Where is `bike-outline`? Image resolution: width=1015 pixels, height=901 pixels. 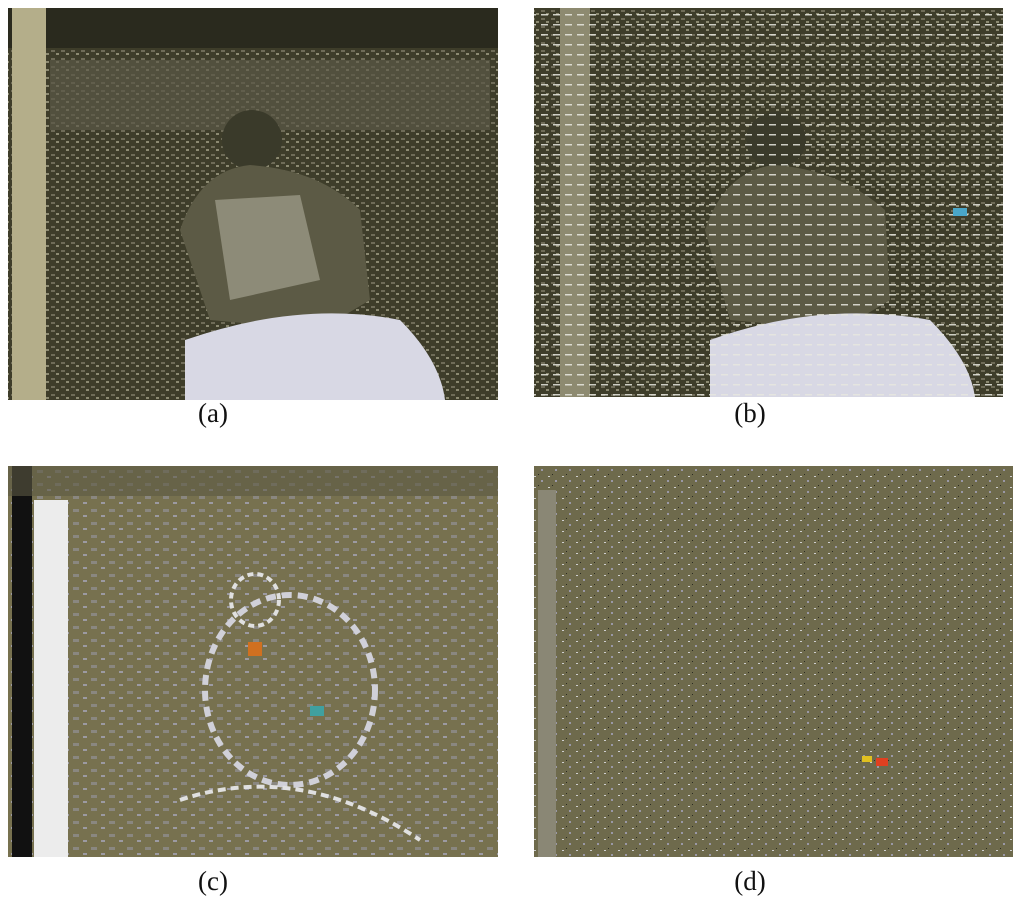 bike-outline is located at coordinates (300, 813).